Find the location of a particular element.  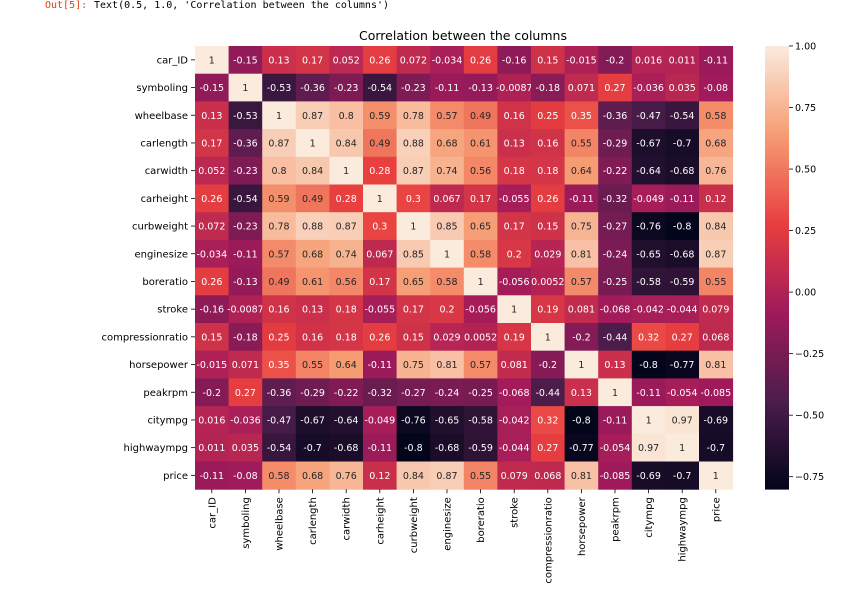

cell-value-label: -0.0087 is located at coordinates (245, 310).